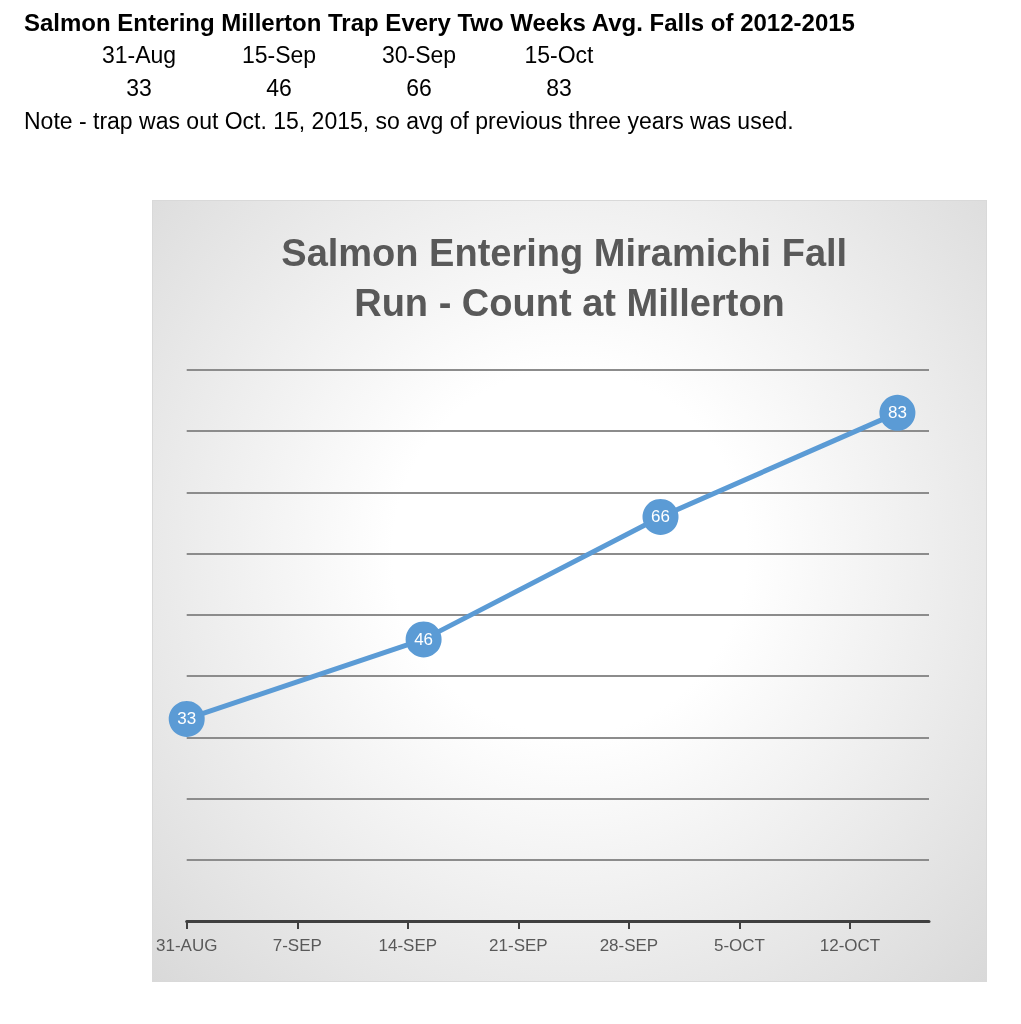  I want to click on x-tick-label: 7-SEP, so click(297, 945).